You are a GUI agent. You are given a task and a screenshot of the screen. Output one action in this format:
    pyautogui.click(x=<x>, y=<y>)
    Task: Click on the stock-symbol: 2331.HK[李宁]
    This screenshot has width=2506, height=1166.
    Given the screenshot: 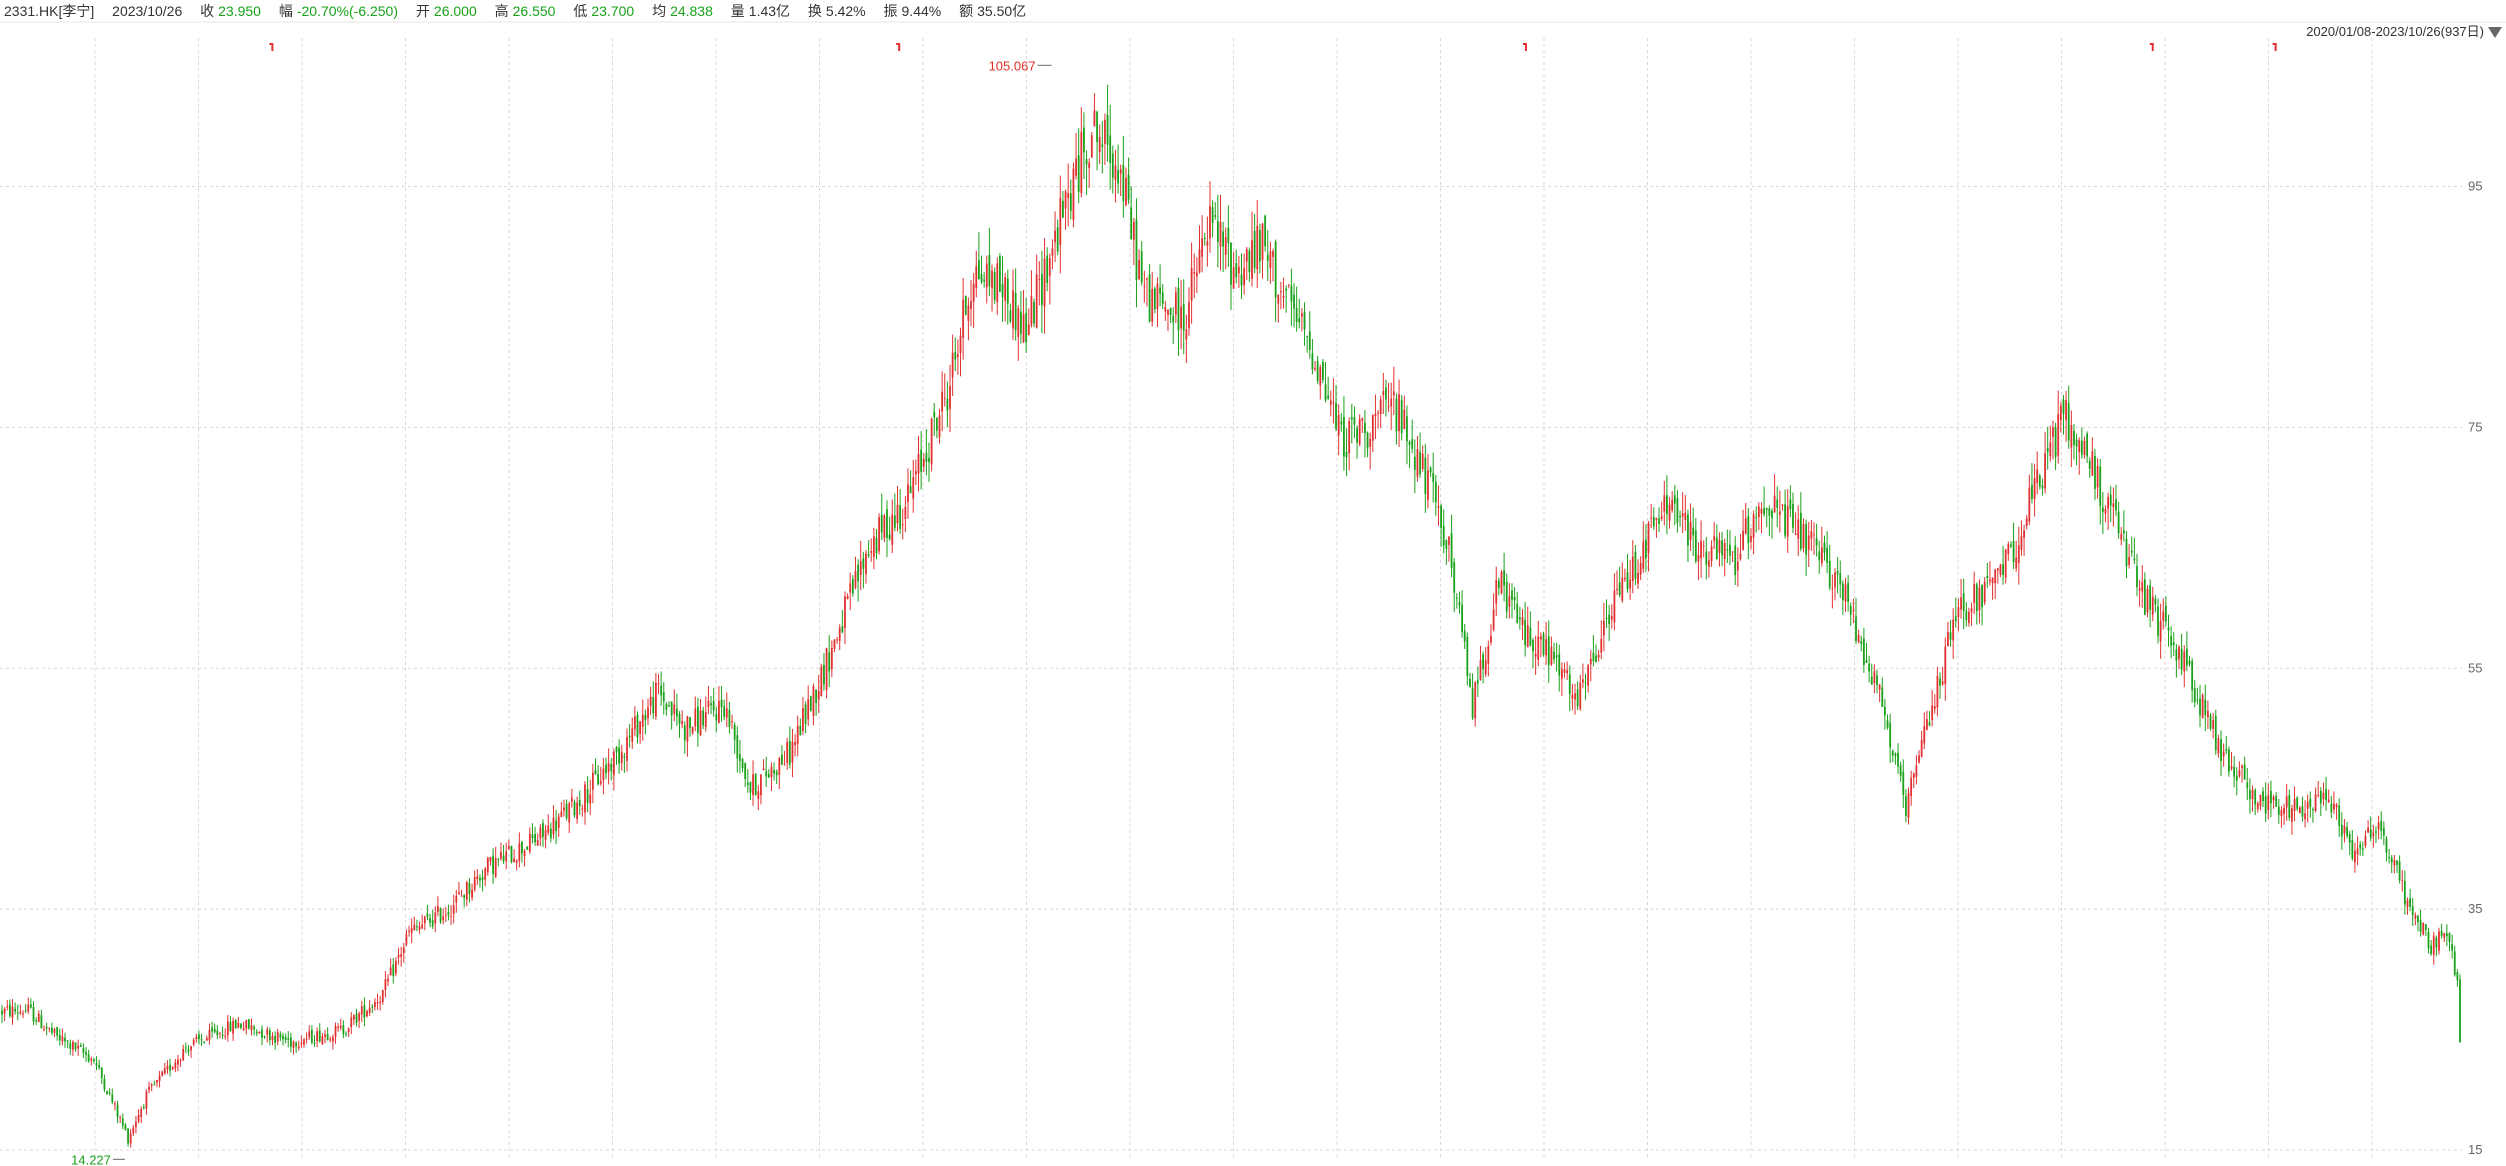 What is the action you would take?
    pyautogui.click(x=49, y=11)
    